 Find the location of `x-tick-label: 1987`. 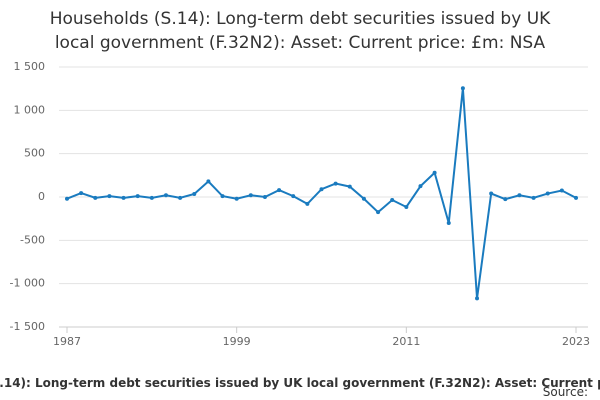

x-tick-label: 1987 is located at coordinates (67, 341).